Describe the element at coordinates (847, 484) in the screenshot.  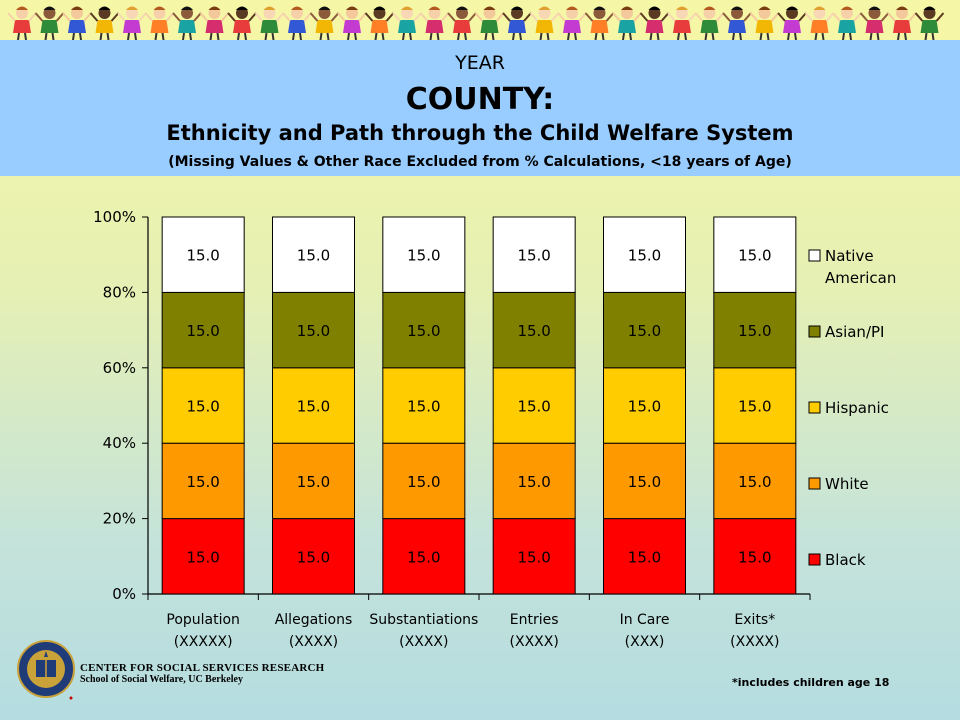
I see `legend-label: White` at that location.